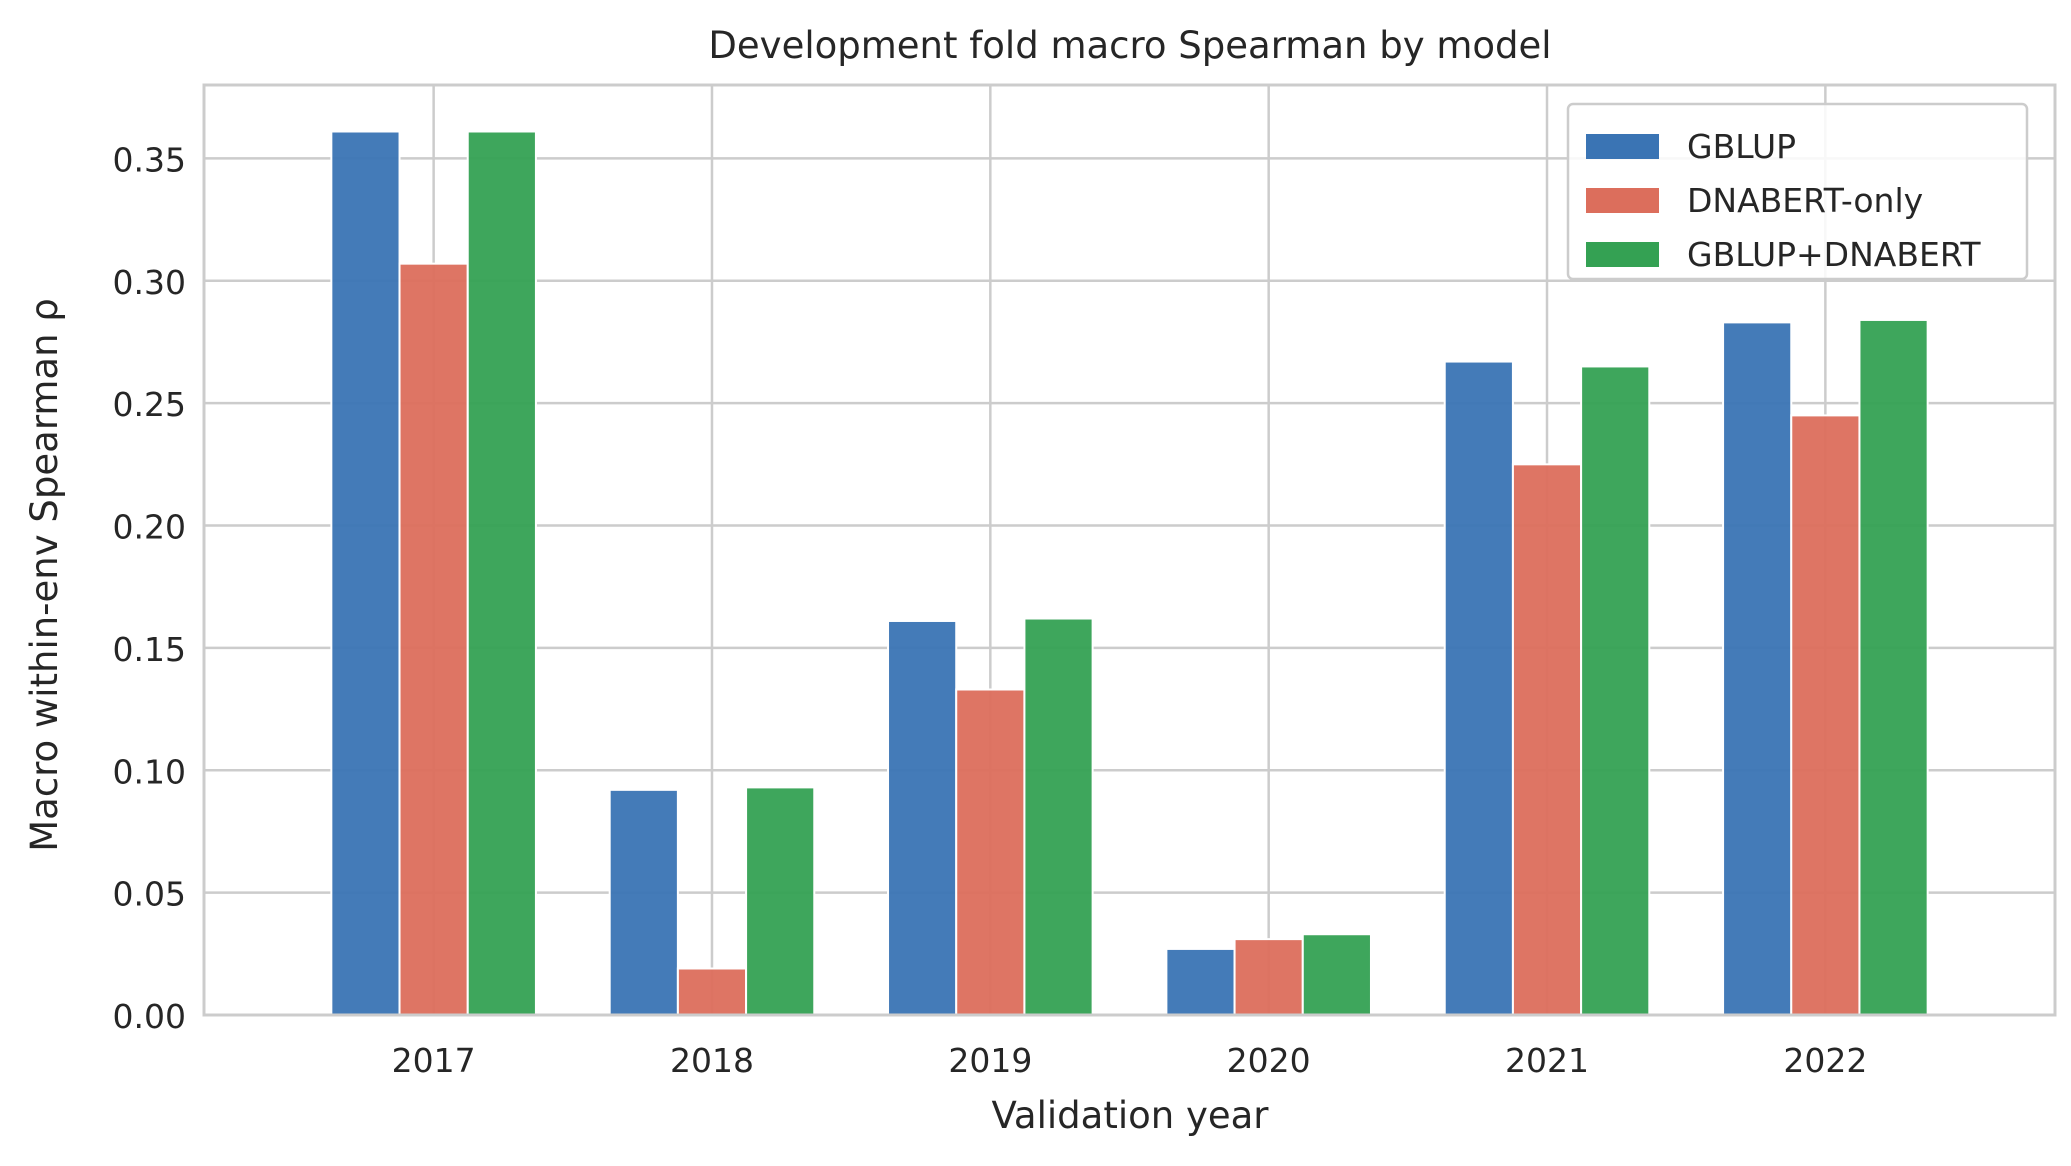 The width and height of the screenshot is (2071, 1166). Describe the element at coordinates (1200, 982) in the screenshot. I see `bar-gblup-2020` at that location.